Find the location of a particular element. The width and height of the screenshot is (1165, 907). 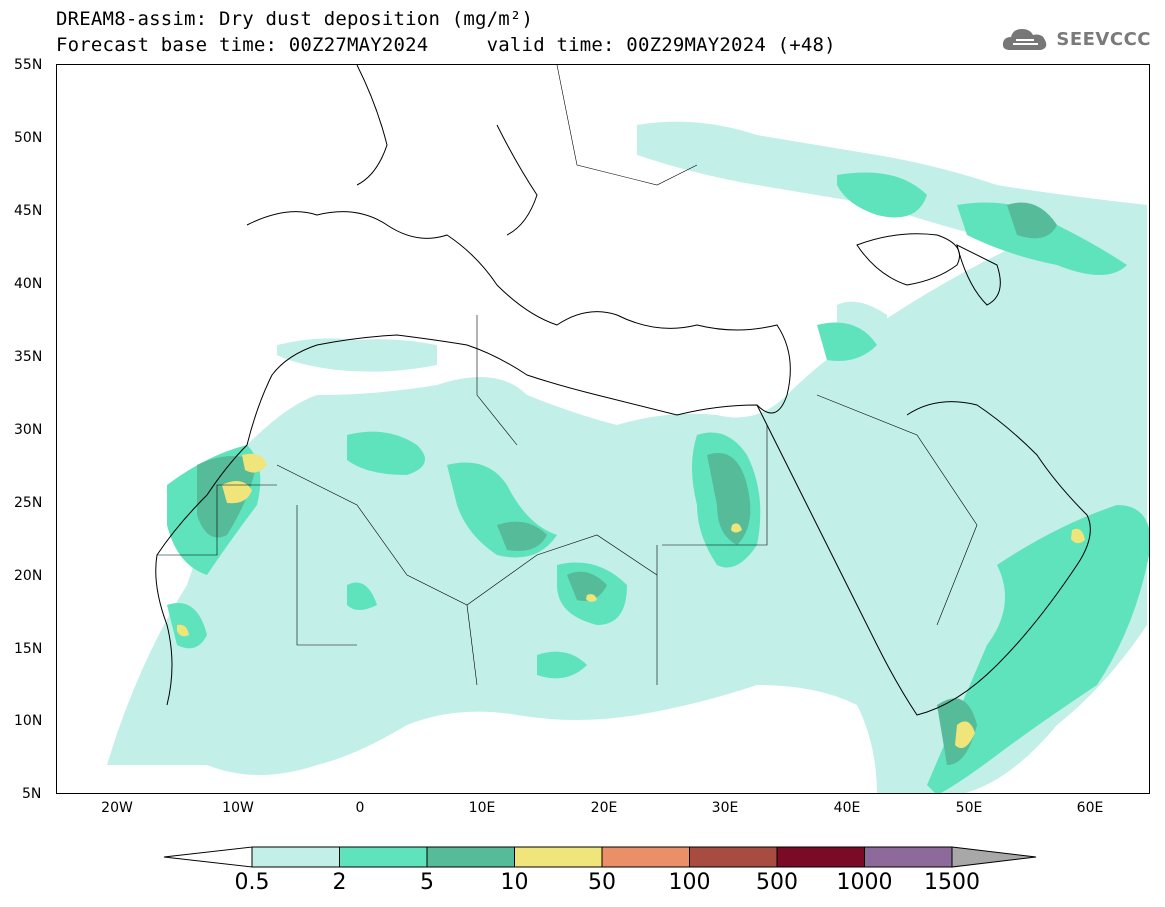

logo-text: SEEVCCC is located at coordinates (1103, 39).